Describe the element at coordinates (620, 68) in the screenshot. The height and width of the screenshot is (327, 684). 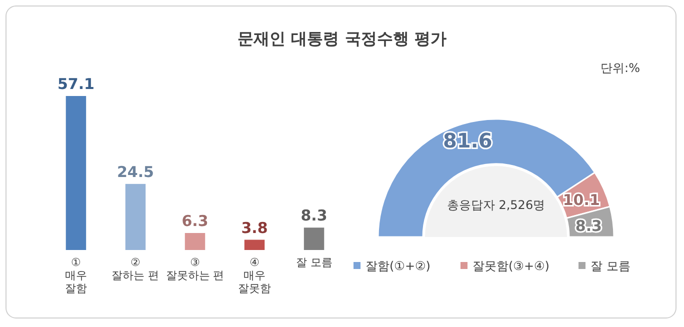
I see `text: 단위:%` at that location.